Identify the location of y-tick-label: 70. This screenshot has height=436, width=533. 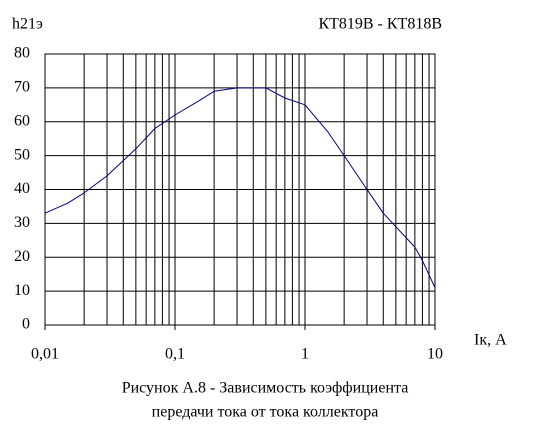
(22, 87).